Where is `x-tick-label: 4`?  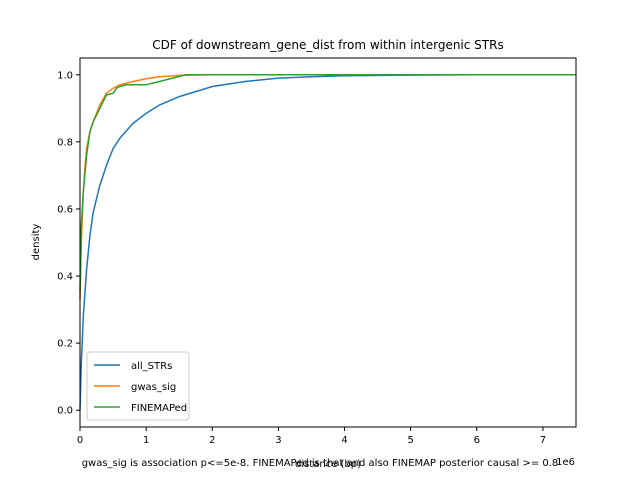
x-tick-label: 4 is located at coordinates (344, 440).